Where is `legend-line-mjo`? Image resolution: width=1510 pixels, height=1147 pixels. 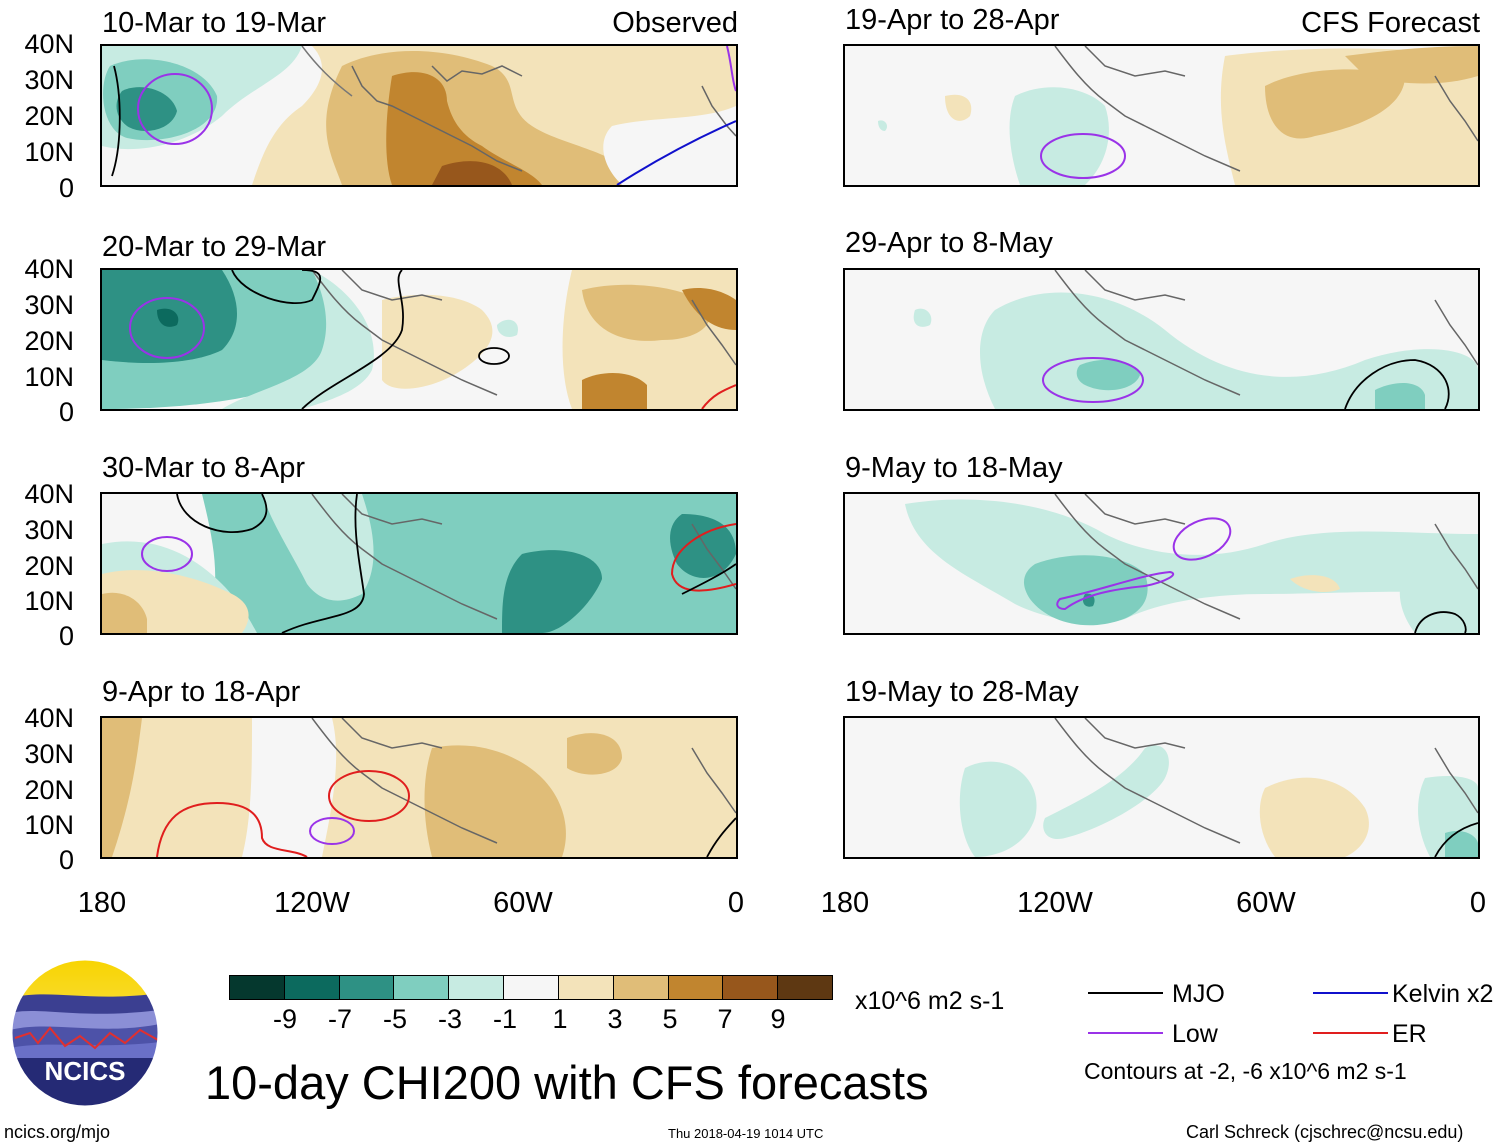 legend-line-mjo is located at coordinates (1125, 993).